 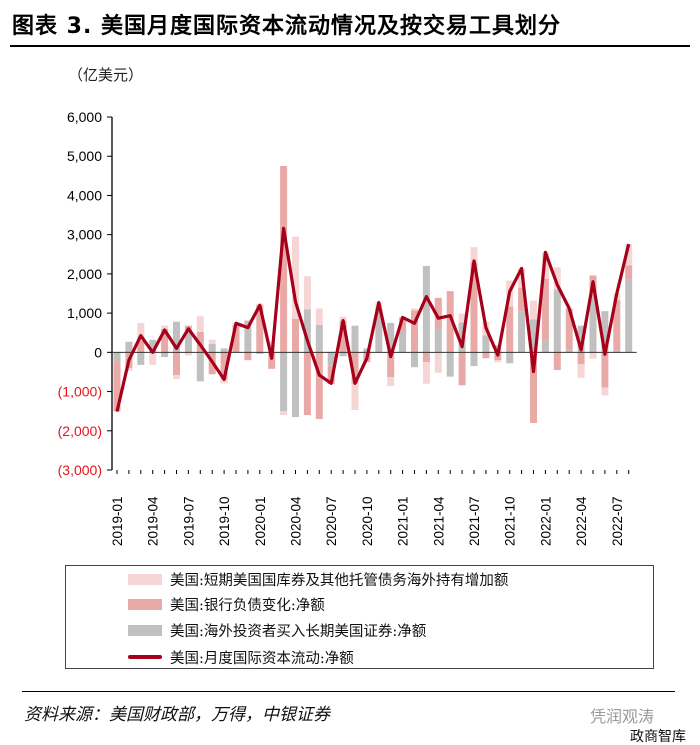 What do you see at coordinates (224, 521) in the screenshot?
I see `x-tick-label: 2019-10` at bounding box center [224, 521].